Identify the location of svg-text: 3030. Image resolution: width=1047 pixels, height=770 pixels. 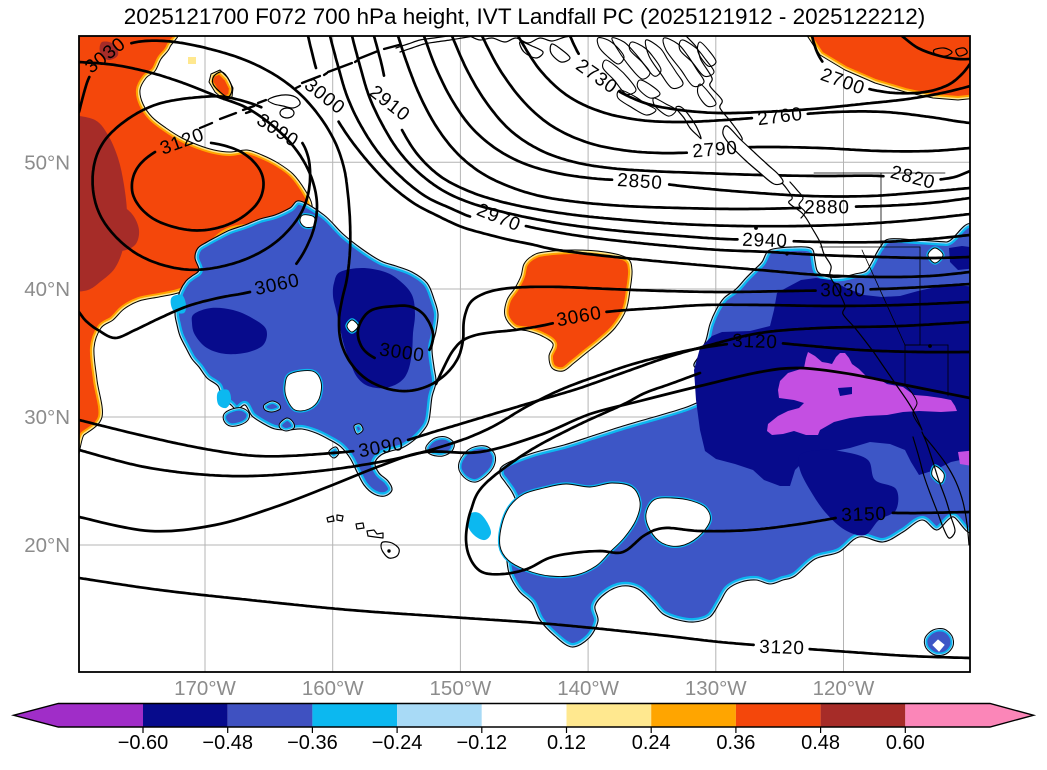
(842, 291).